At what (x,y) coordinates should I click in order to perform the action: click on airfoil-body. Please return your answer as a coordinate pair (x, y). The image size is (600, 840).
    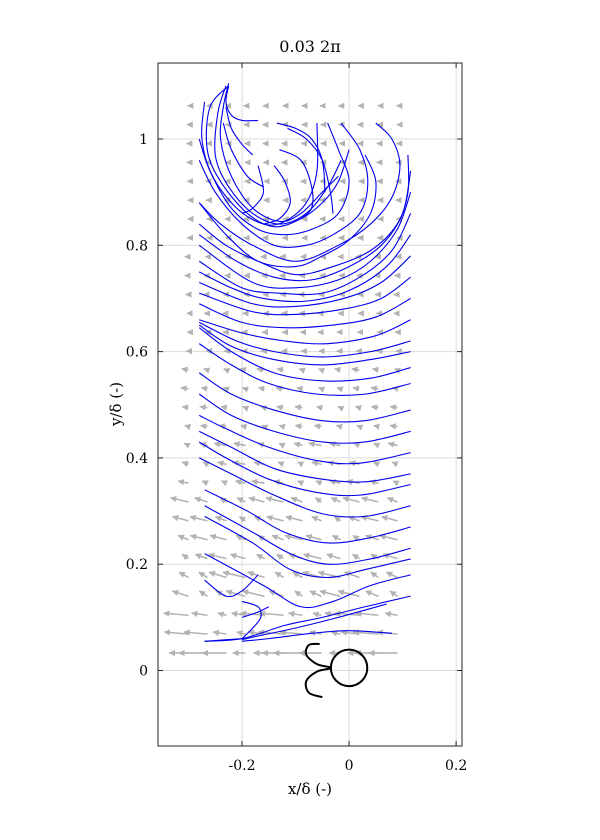
    Looking at the image, I should click on (336, 670).